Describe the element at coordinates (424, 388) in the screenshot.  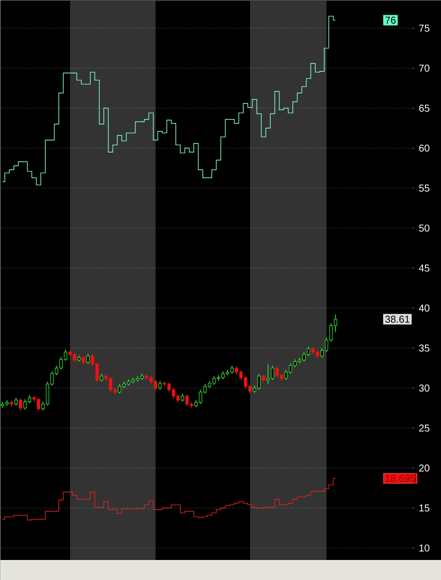
I see `y-tick-label: 30` at that location.